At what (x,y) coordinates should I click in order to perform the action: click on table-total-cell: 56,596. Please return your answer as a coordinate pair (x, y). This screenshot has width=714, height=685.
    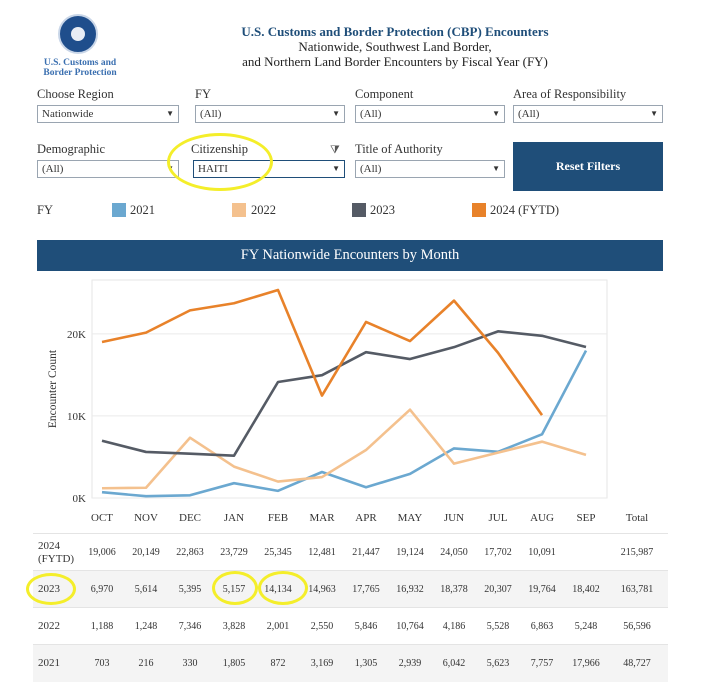
    Looking at the image, I should click on (637, 626).